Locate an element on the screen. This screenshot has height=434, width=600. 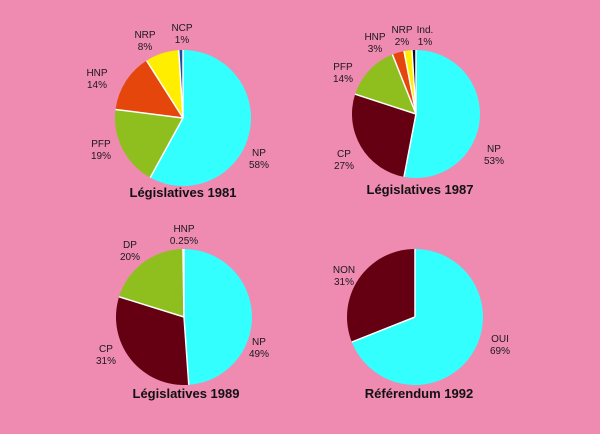
pie-chart-3: NP 49% CP 31% DP 20% HNP 0.25% Législatives 1989 is located at coordinates (182, 312).